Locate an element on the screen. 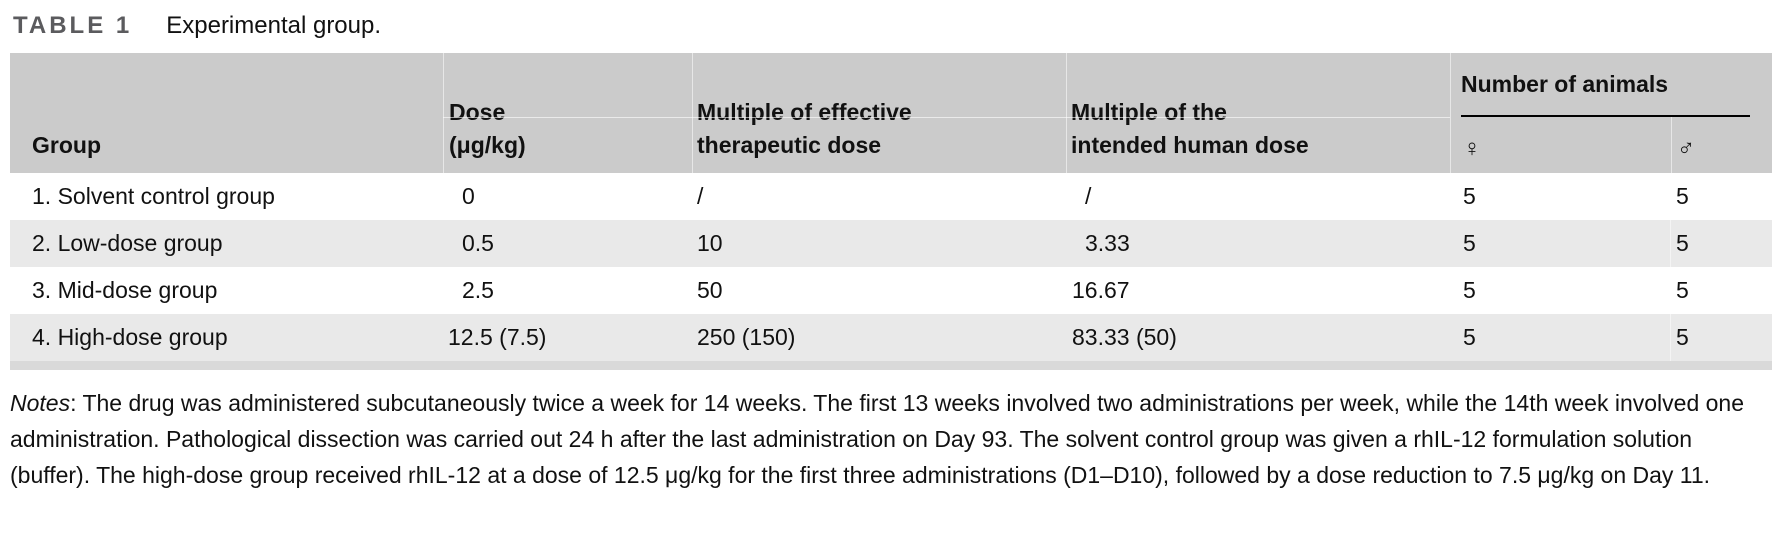  cell-multiple-intended: 16.67 is located at coordinates (1101, 290).